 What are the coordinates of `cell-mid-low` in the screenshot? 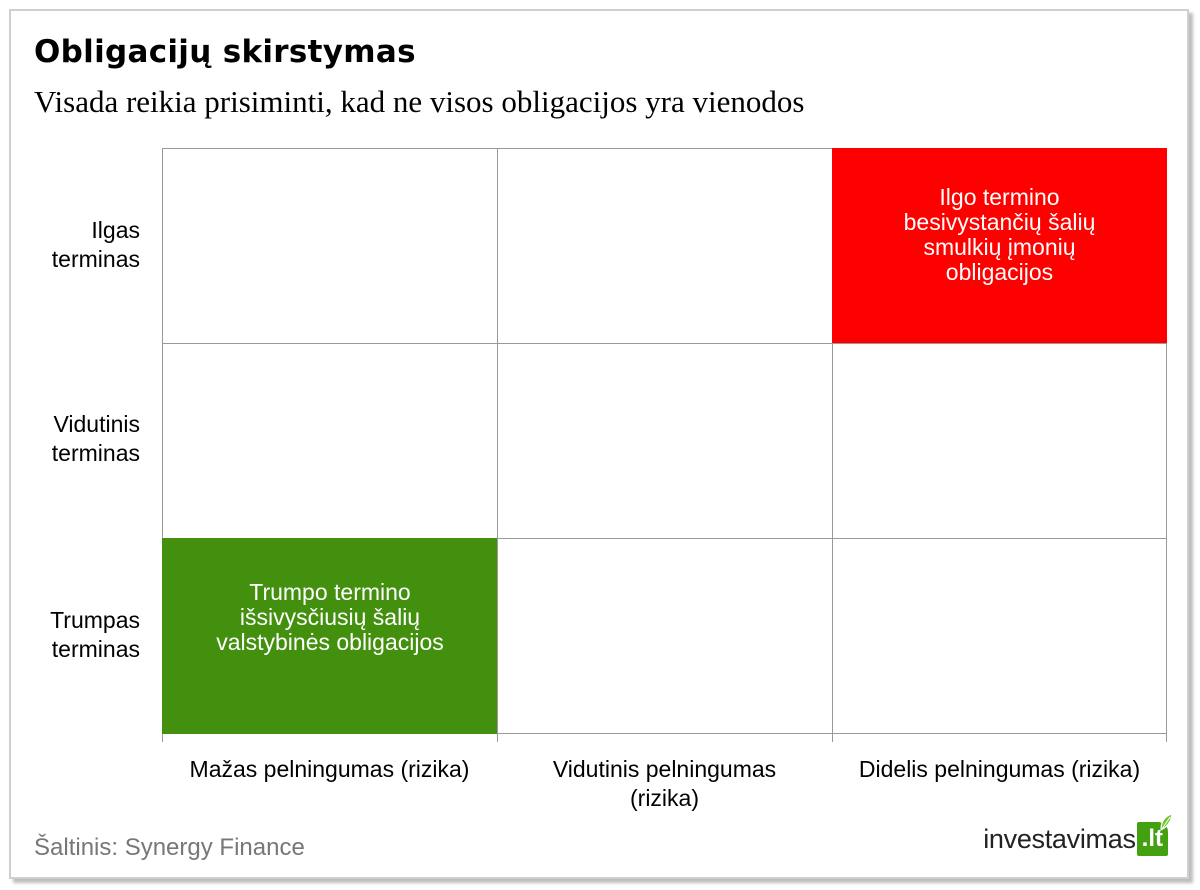 It's located at (330, 441).